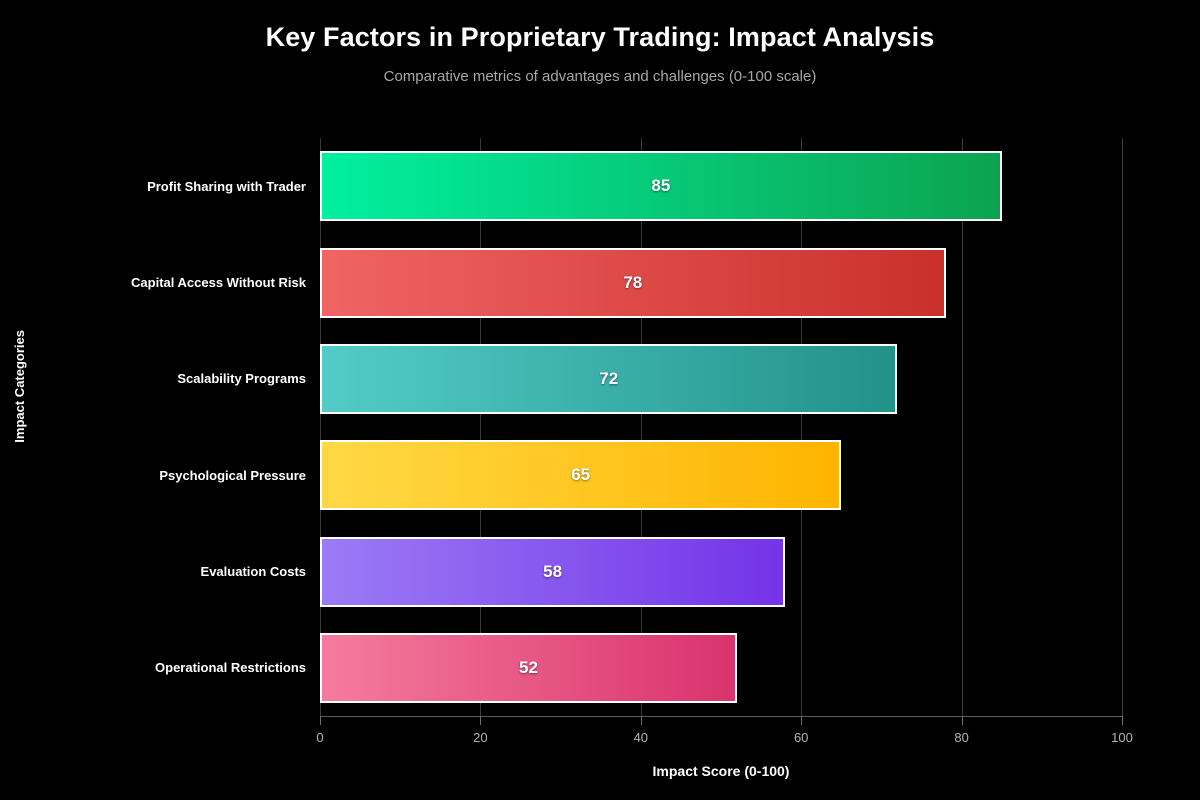 This screenshot has width=1200, height=800. I want to click on x-tick-label: 0, so click(320, 737).